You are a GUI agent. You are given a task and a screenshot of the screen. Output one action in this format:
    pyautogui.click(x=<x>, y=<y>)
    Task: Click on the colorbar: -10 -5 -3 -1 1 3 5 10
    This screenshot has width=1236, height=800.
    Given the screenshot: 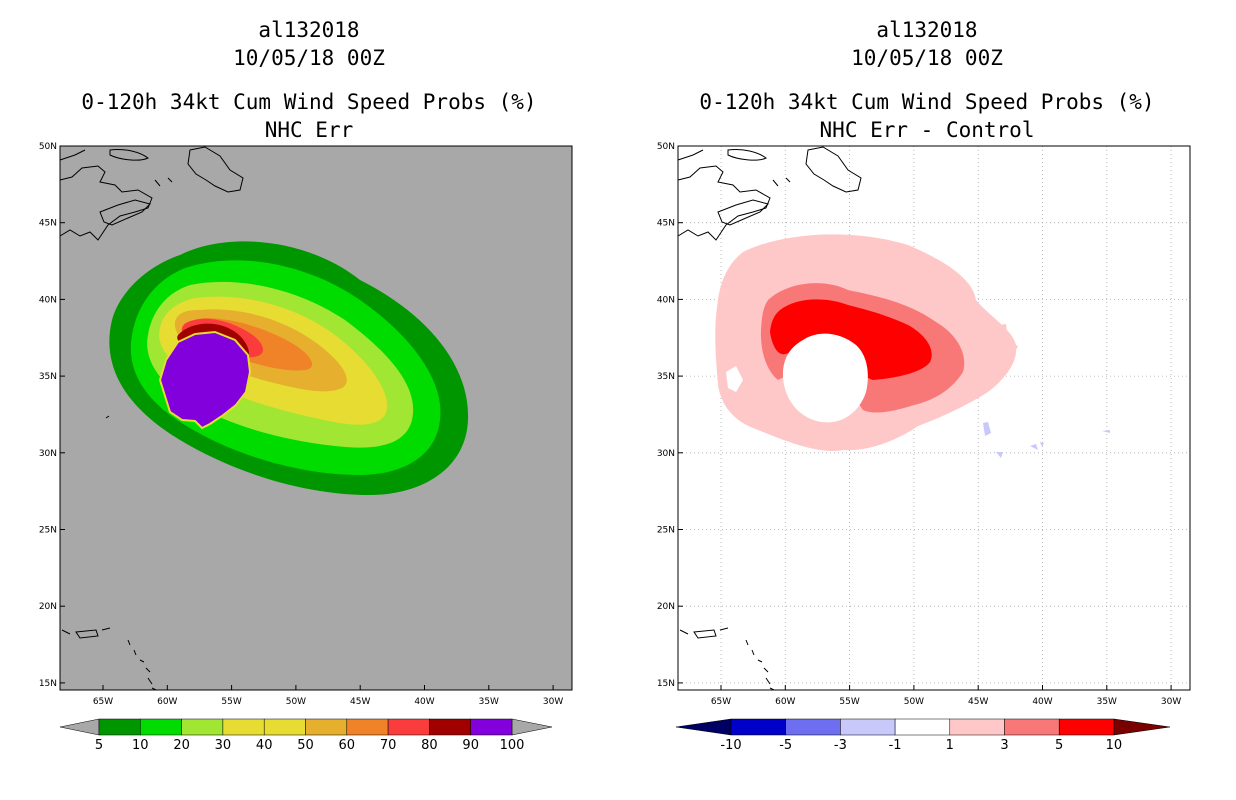 What is the action you would take?
    pyautogui.click(x=923, y=735)
    